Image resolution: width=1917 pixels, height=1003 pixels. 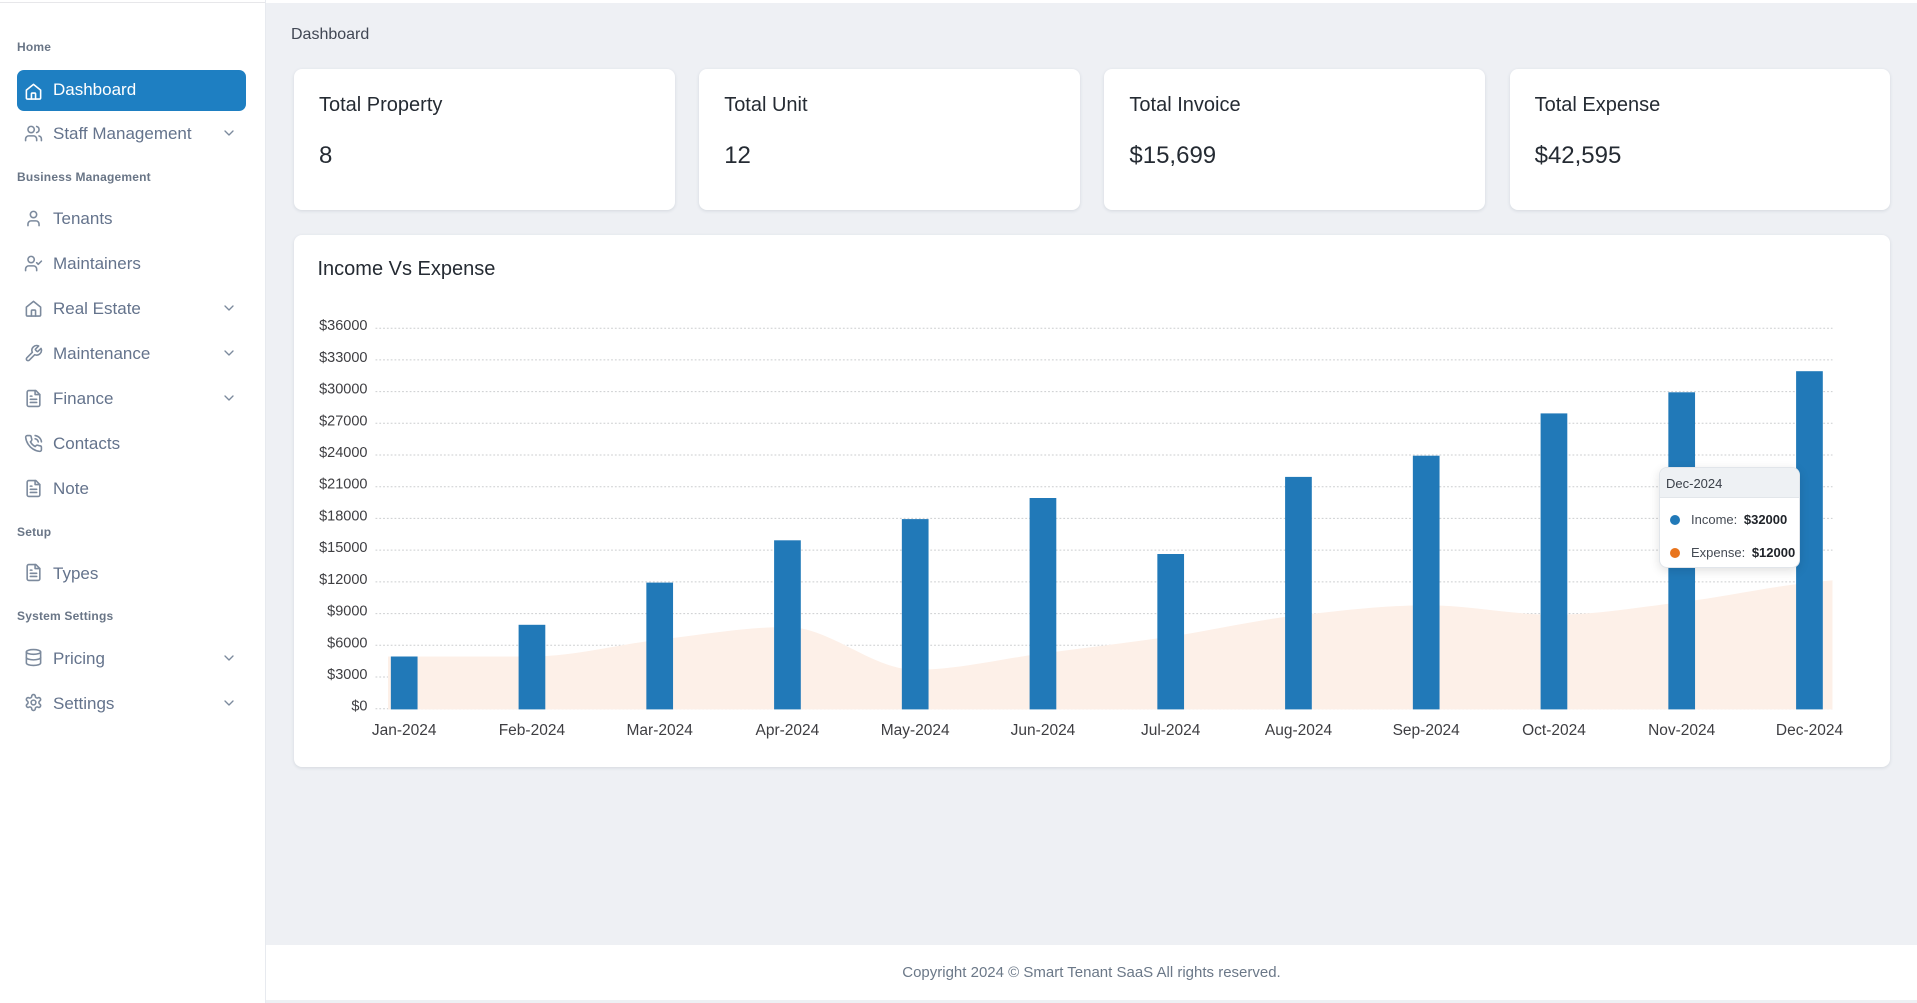 What do you see at coordinates (343, 421) in the screenshot?
I see `svg-text: $27000` at bounding box center [343, 421].